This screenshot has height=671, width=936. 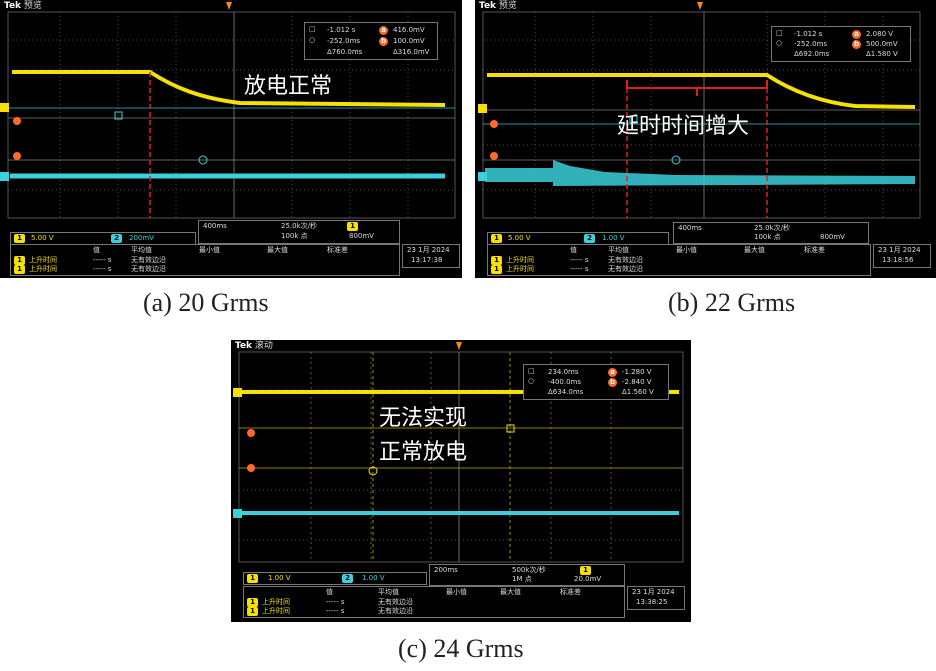 What do you see at coordinates (254, 346) in the screenshot?
I see `brand-label-c: Tek 滚动` at bounding box center [254, 346].